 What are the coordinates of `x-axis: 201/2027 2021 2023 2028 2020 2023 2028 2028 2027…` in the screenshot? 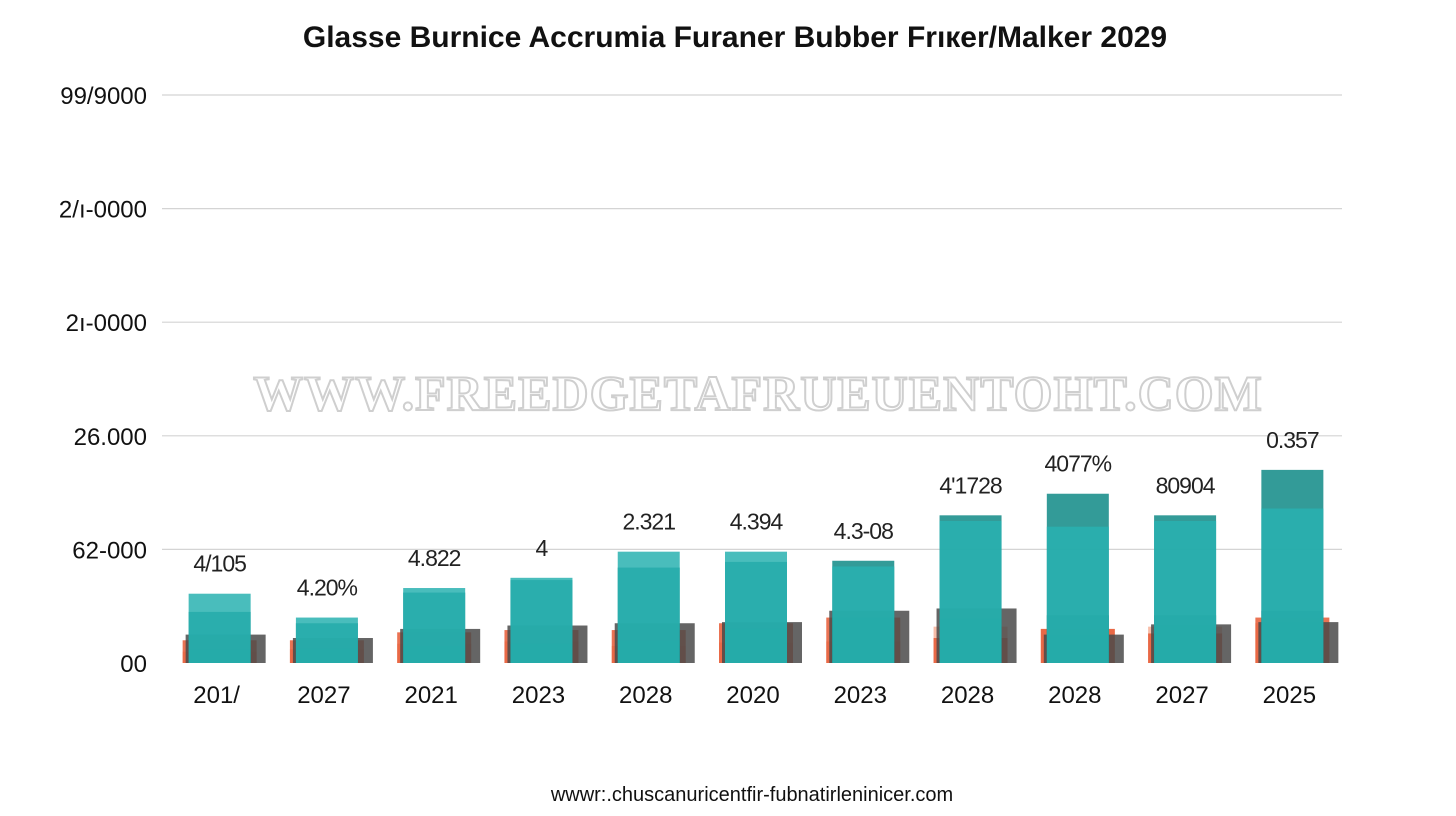 It's located at (754, 695).